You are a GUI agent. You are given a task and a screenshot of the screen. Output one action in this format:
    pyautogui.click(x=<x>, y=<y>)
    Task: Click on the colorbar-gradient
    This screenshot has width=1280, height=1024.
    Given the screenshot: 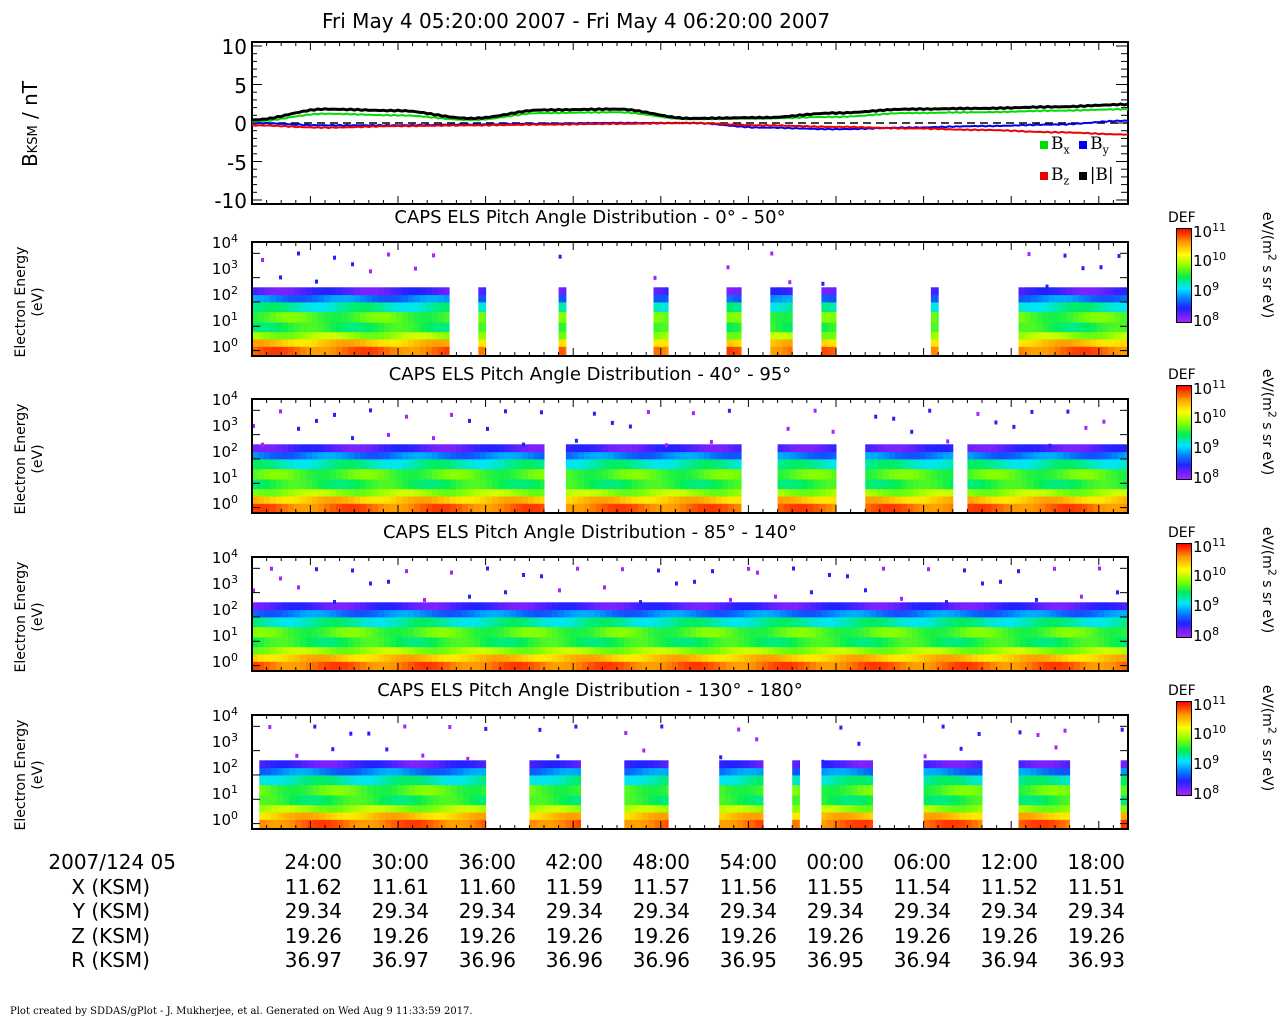 What is the action you would take?
    pyautogui.click(x=1184, y=432)
    